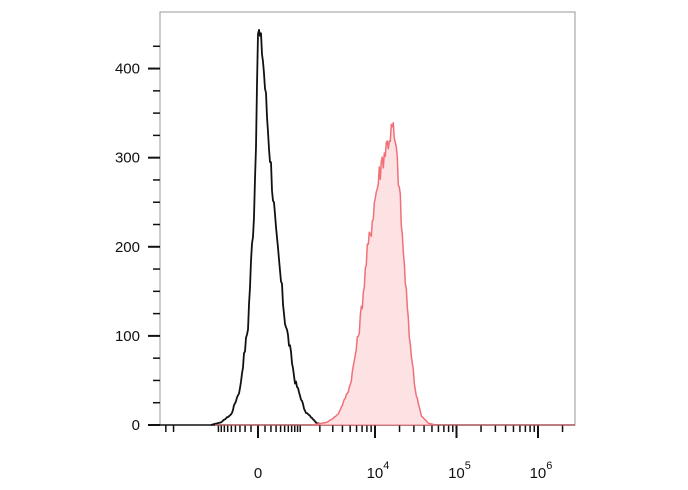 Image resolution: width=688 pixels, height=490 pixels. What do you see at coordinates (127, 247) in the screenshot?
I see `y-tick-label: 200` at bounding box center [127, 247].